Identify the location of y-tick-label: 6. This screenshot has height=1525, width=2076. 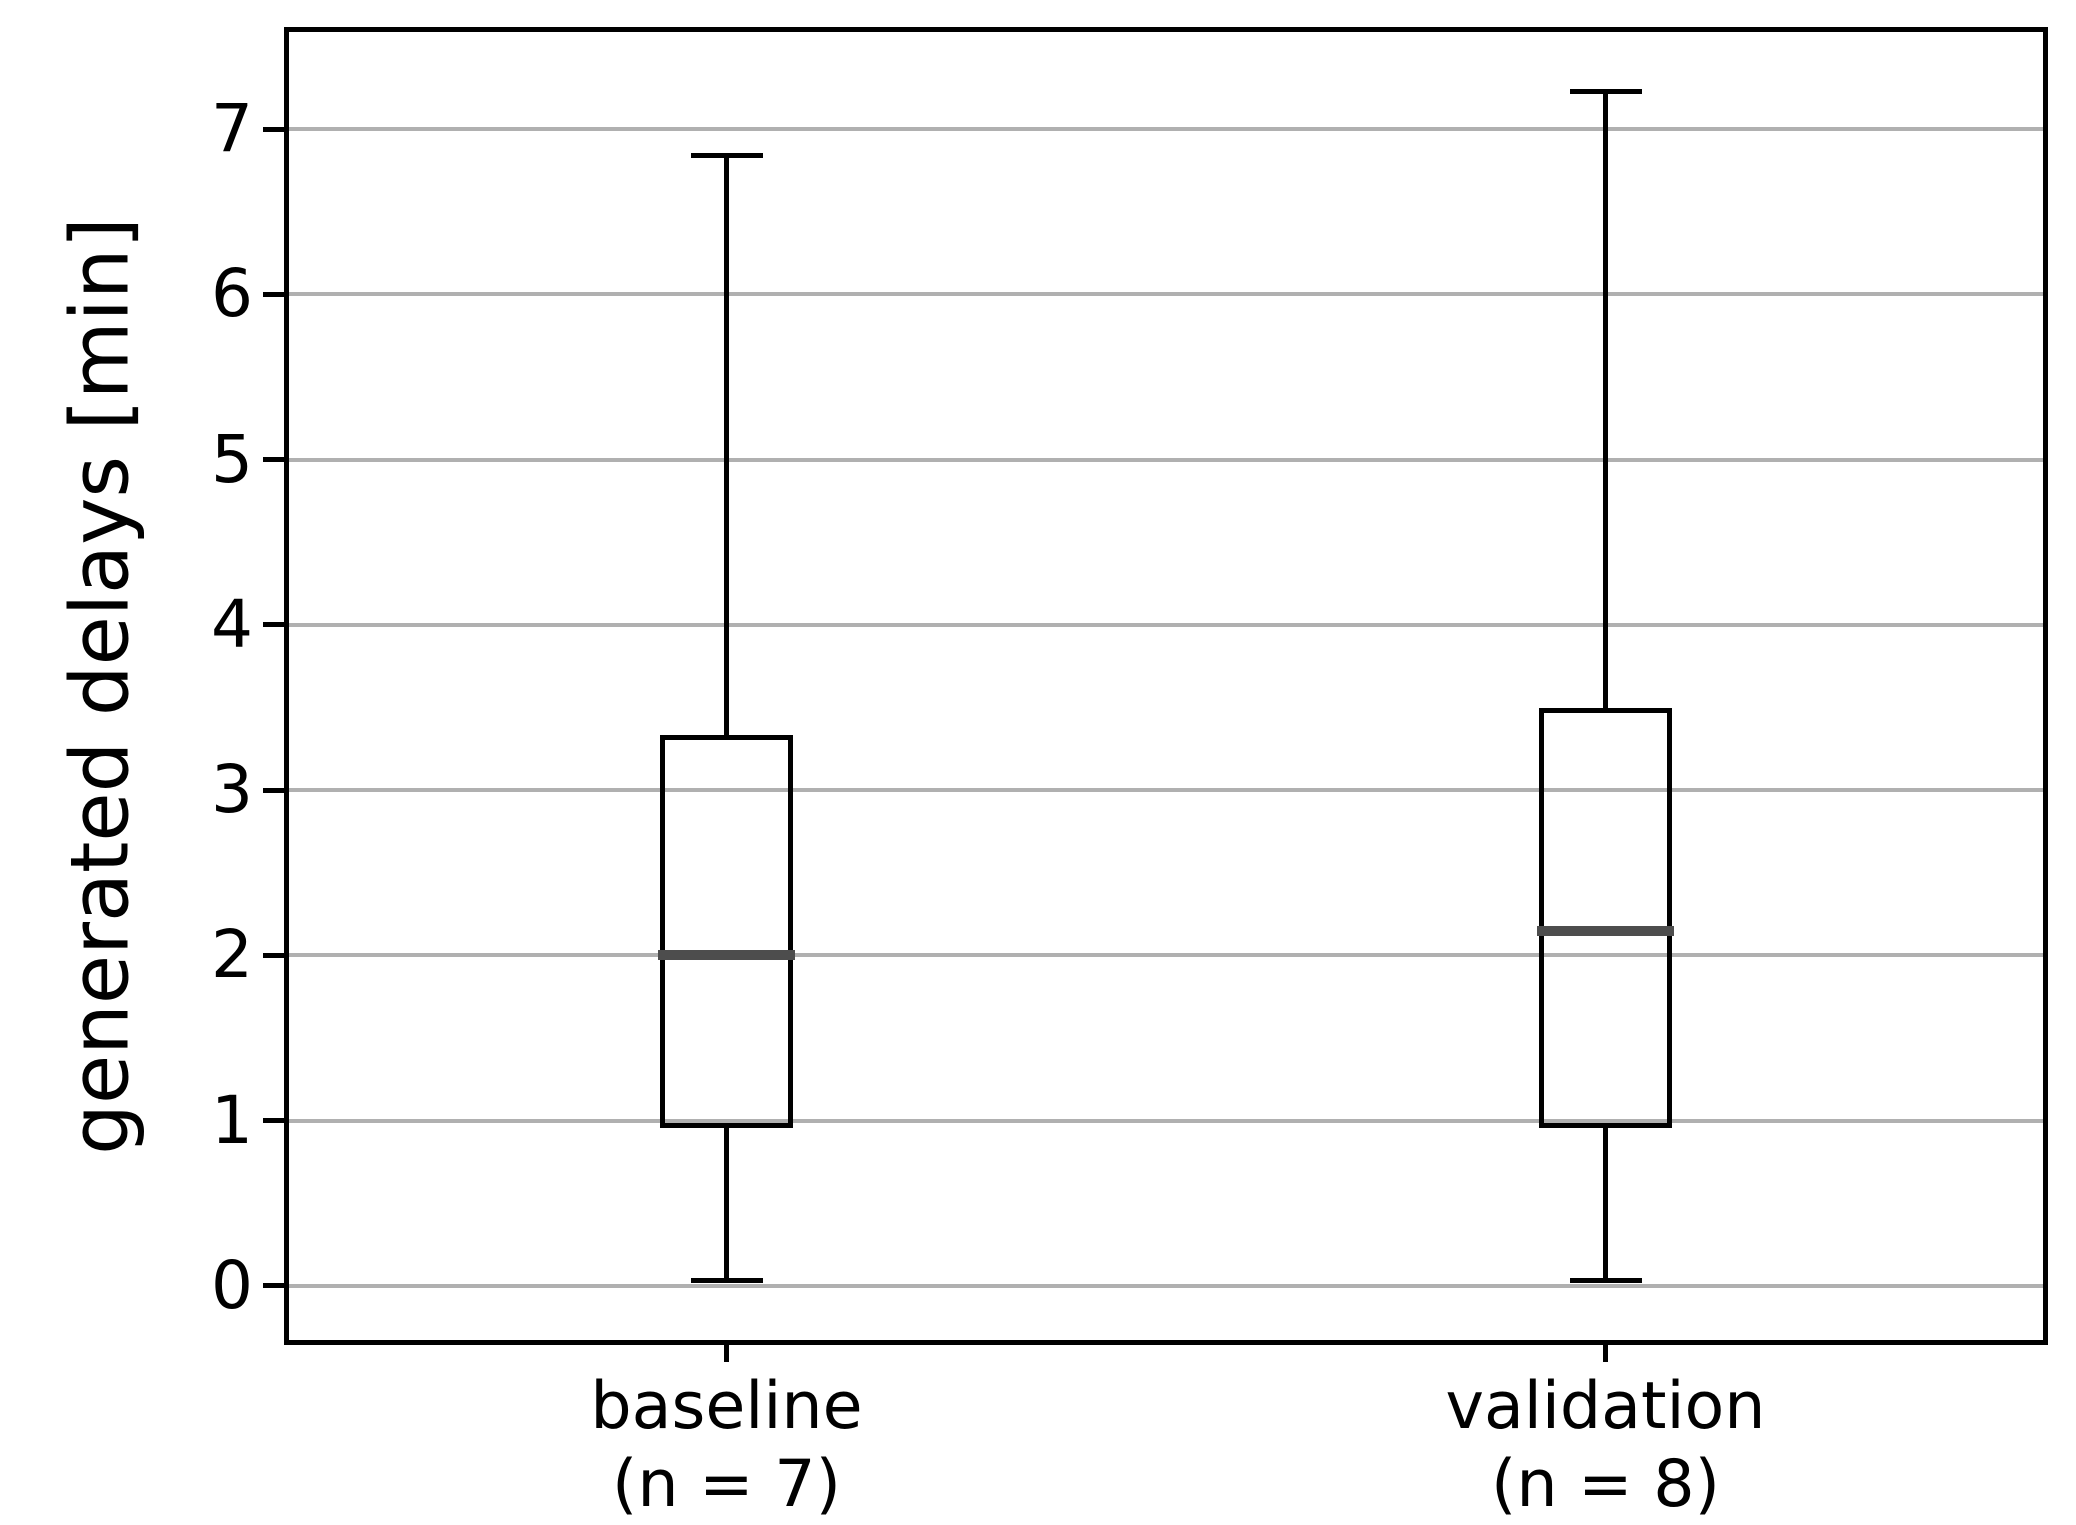
(232, 294).